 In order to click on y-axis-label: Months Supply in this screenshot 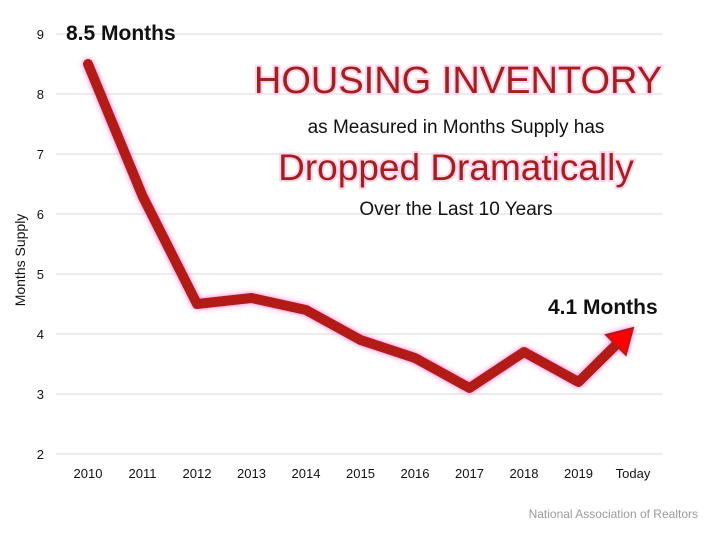, I will do `click(20, 260)`.